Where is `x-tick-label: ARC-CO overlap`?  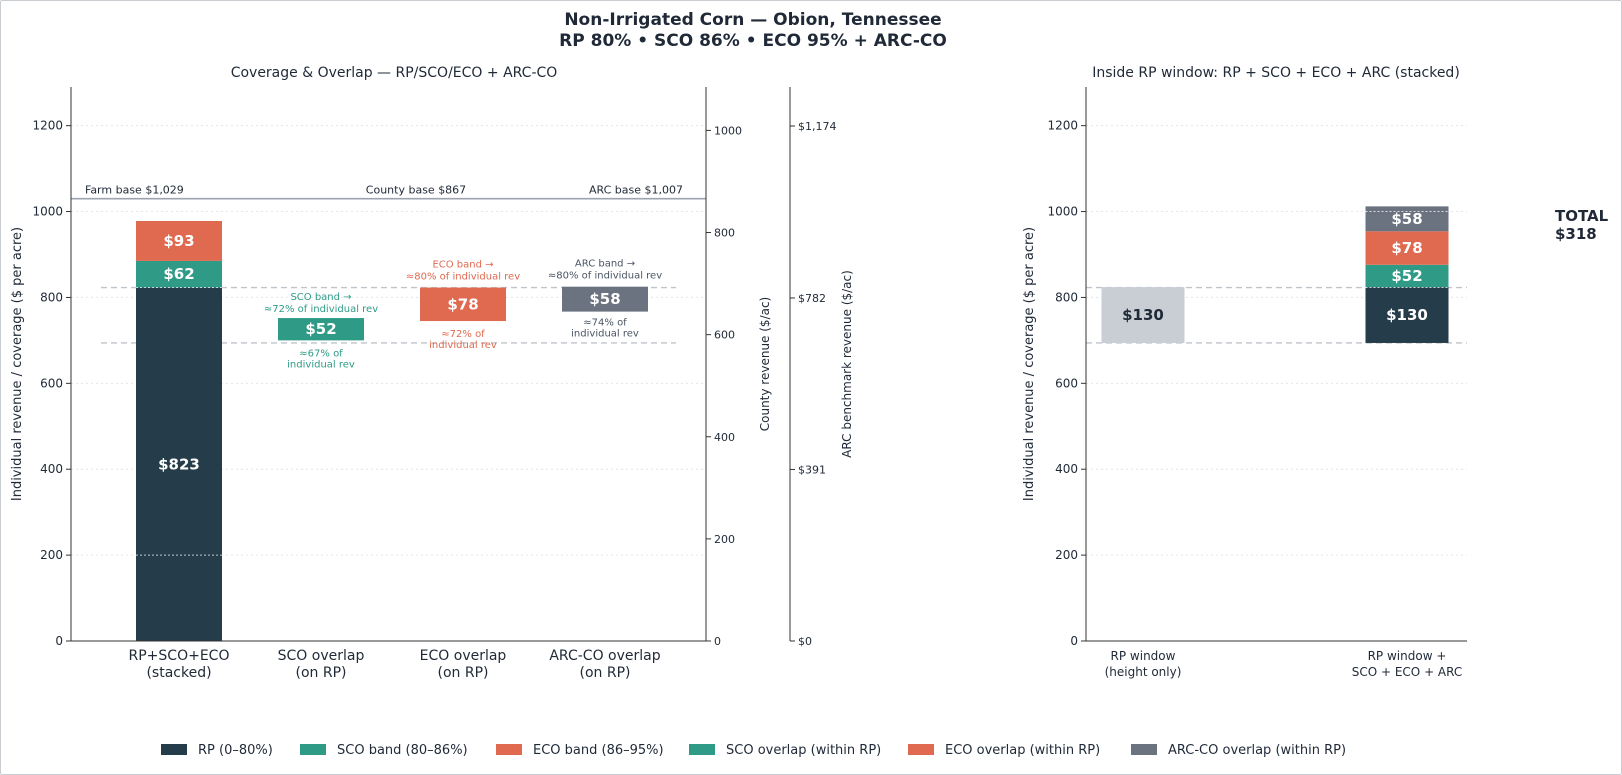 x-tick-label: ARC-CO overlap is located at coordinates (604, 656).